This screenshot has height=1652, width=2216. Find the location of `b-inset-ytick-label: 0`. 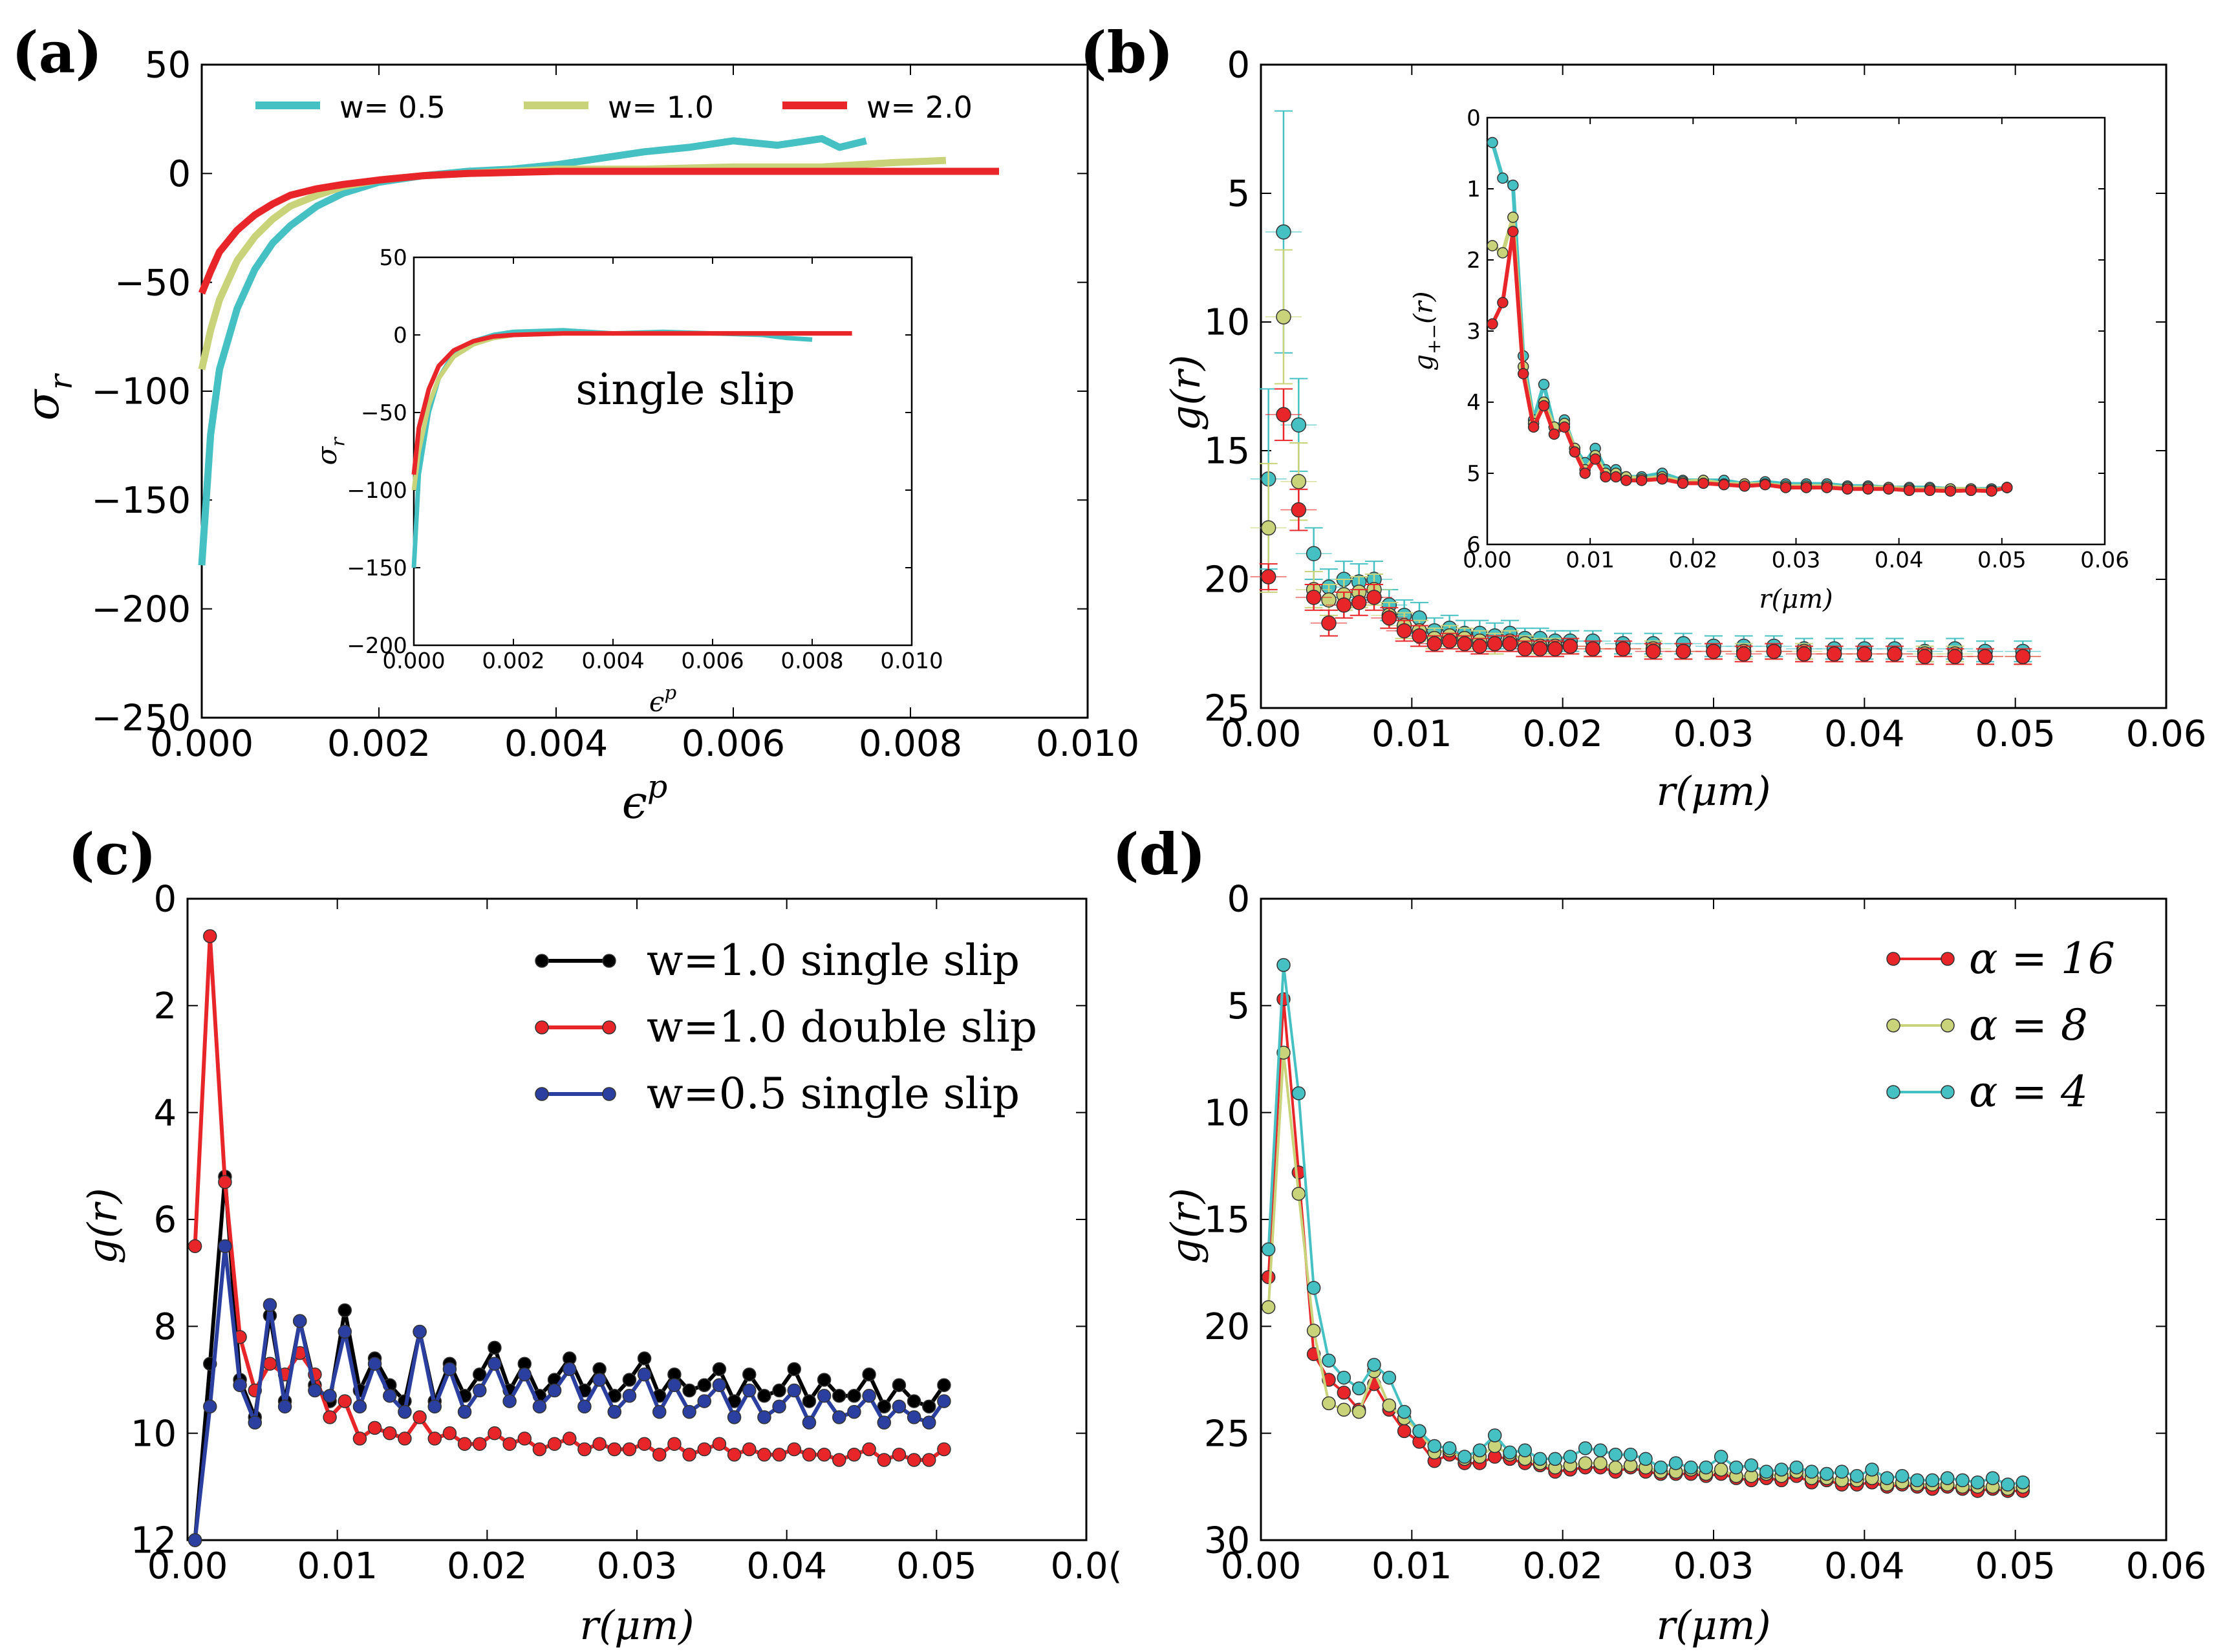

b-inset-ytick-label: 0 is located at coordinates (1474, 118).